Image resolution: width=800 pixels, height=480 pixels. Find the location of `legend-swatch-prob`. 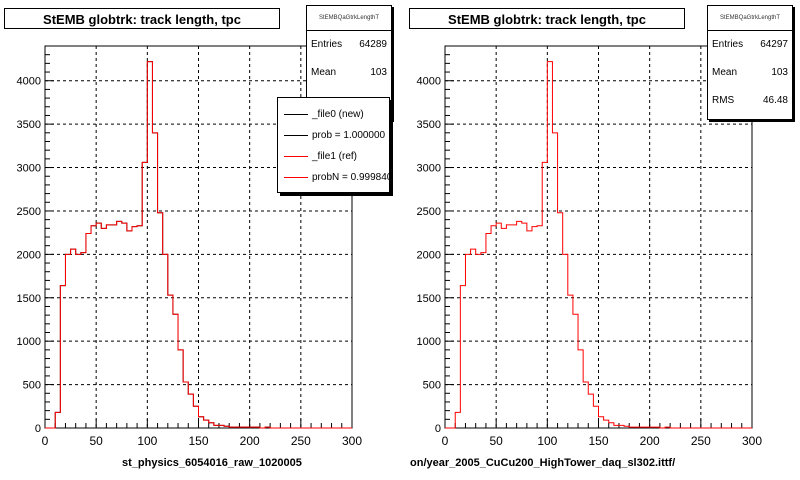

legend-swatch-prob is located at coordinates (296, 135).